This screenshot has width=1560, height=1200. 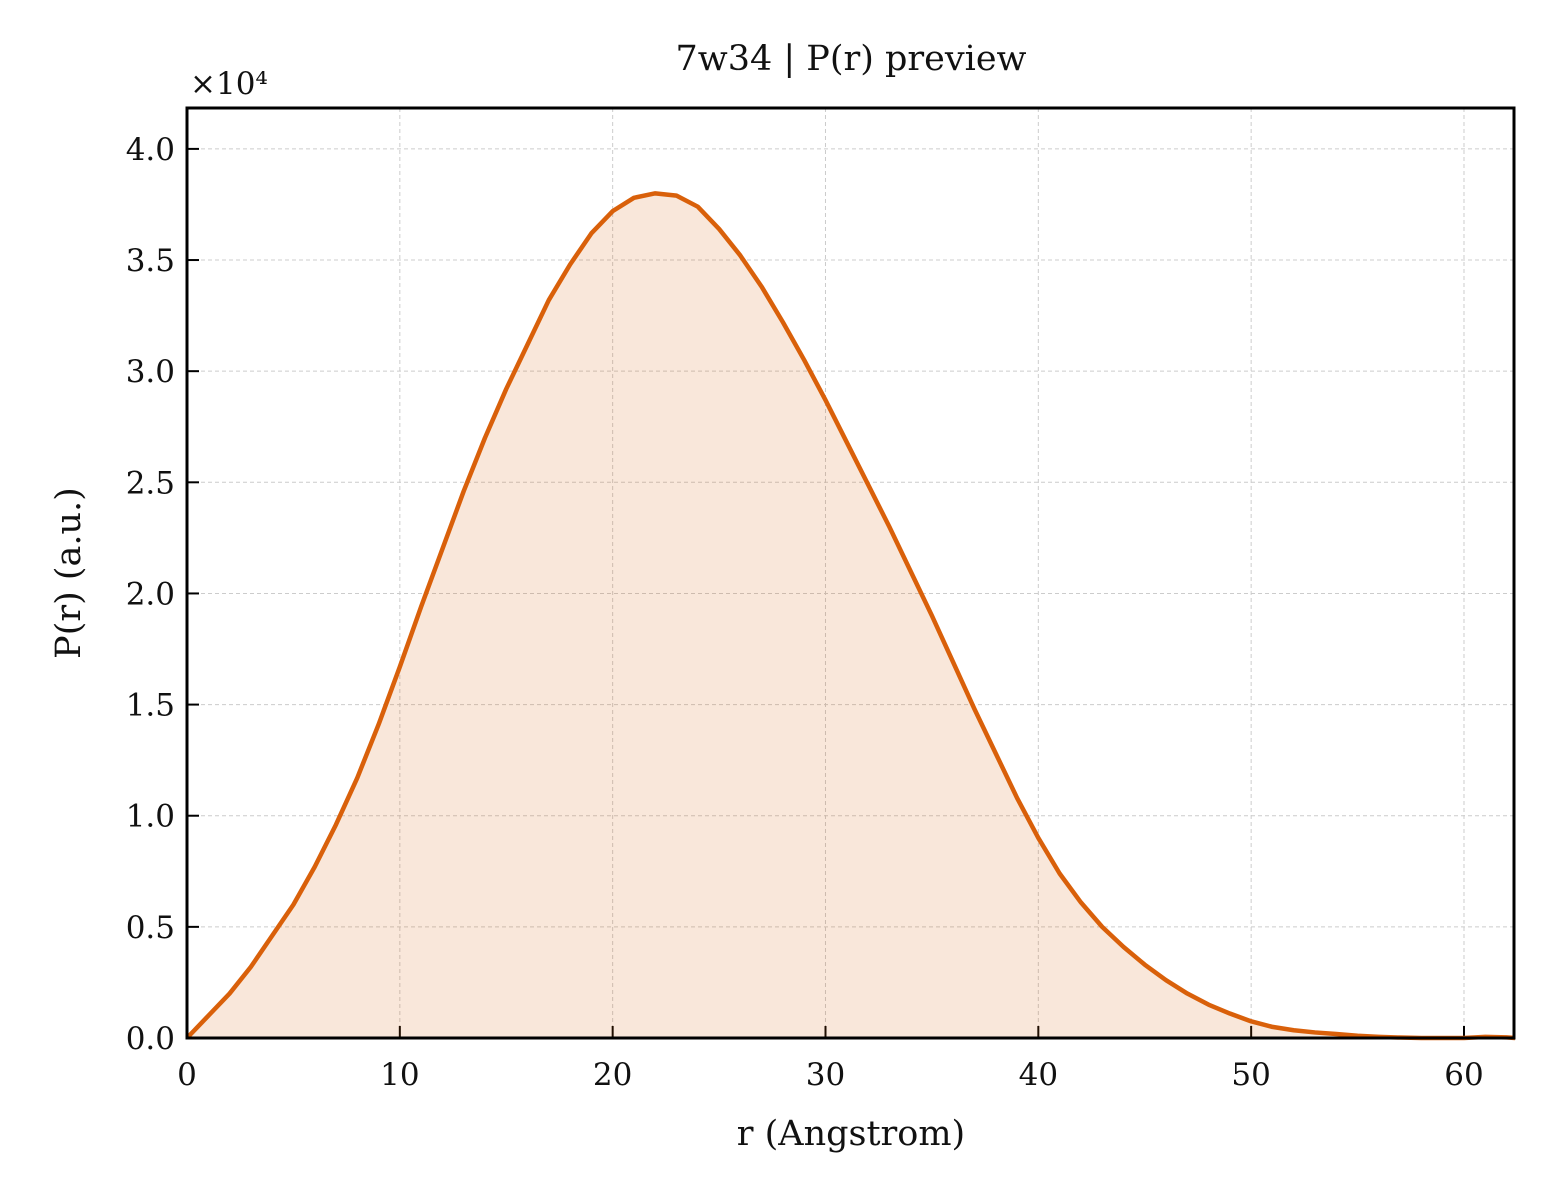 I want to click on y-tick-label: 0.5, so click(x=150, y=928).